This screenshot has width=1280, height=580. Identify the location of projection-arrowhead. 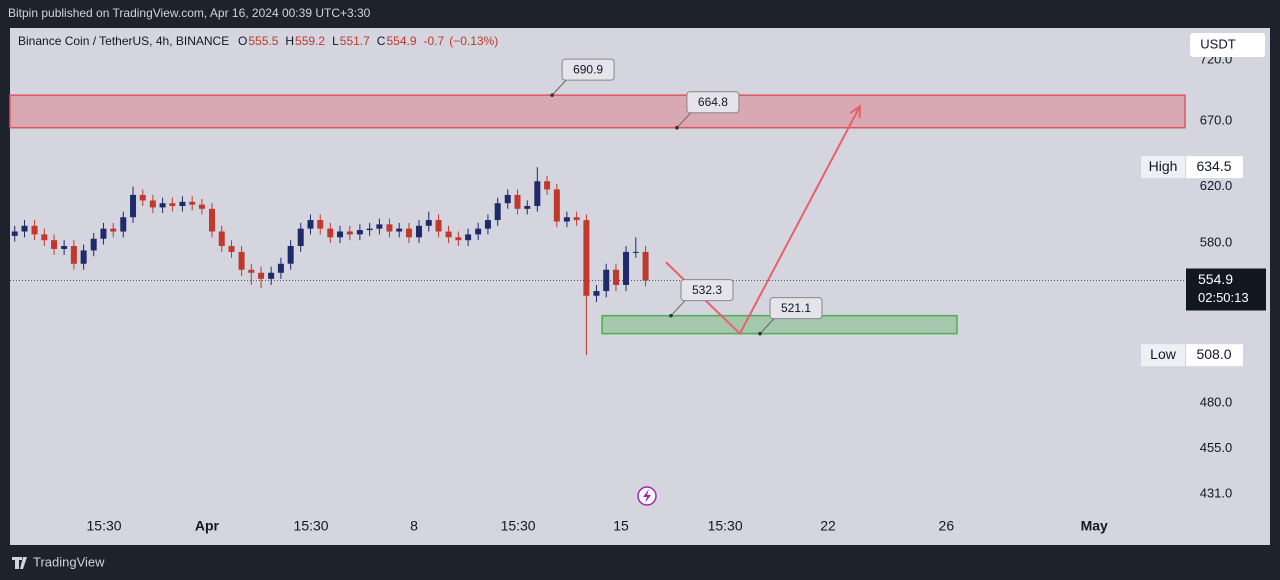
(855, 111).